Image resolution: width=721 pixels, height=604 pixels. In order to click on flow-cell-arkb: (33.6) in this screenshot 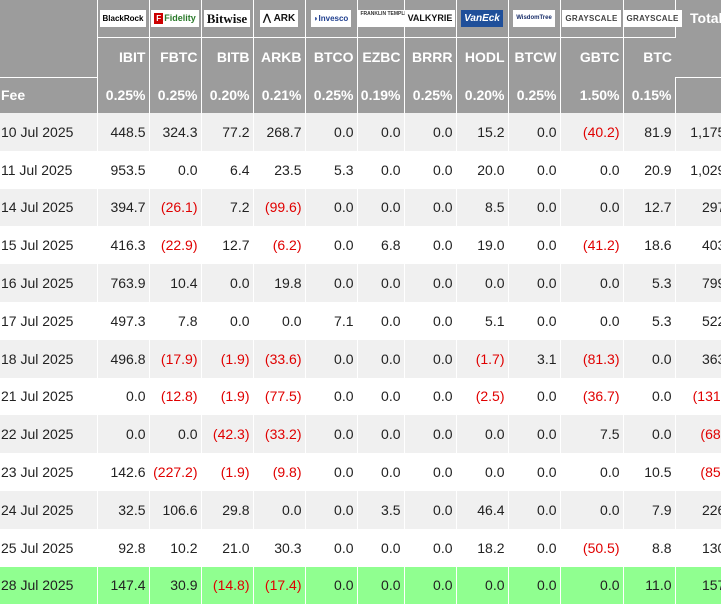, I will do `click(279, 358)`.